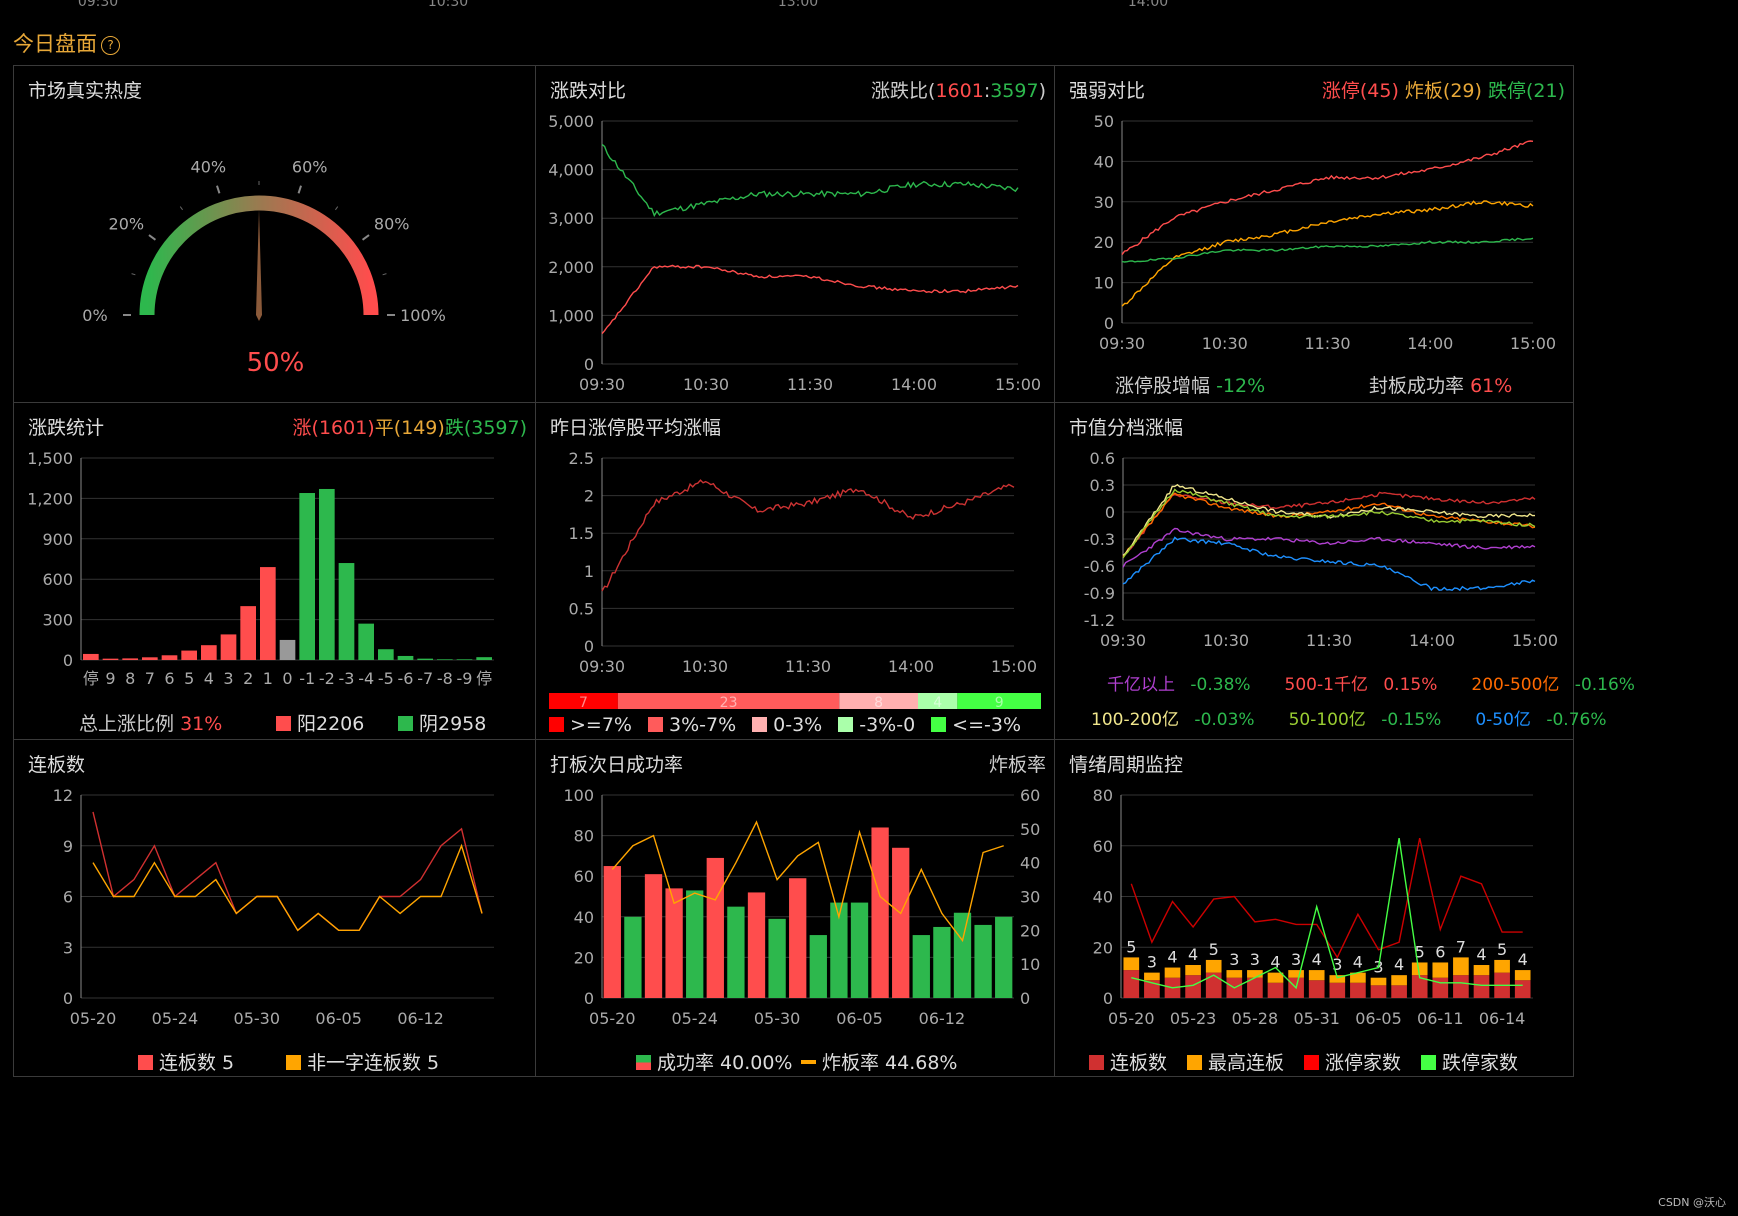  Describe the element at coordinates (1014, 91) in the screenshot. I see `ratio-down: 3597` at that location.